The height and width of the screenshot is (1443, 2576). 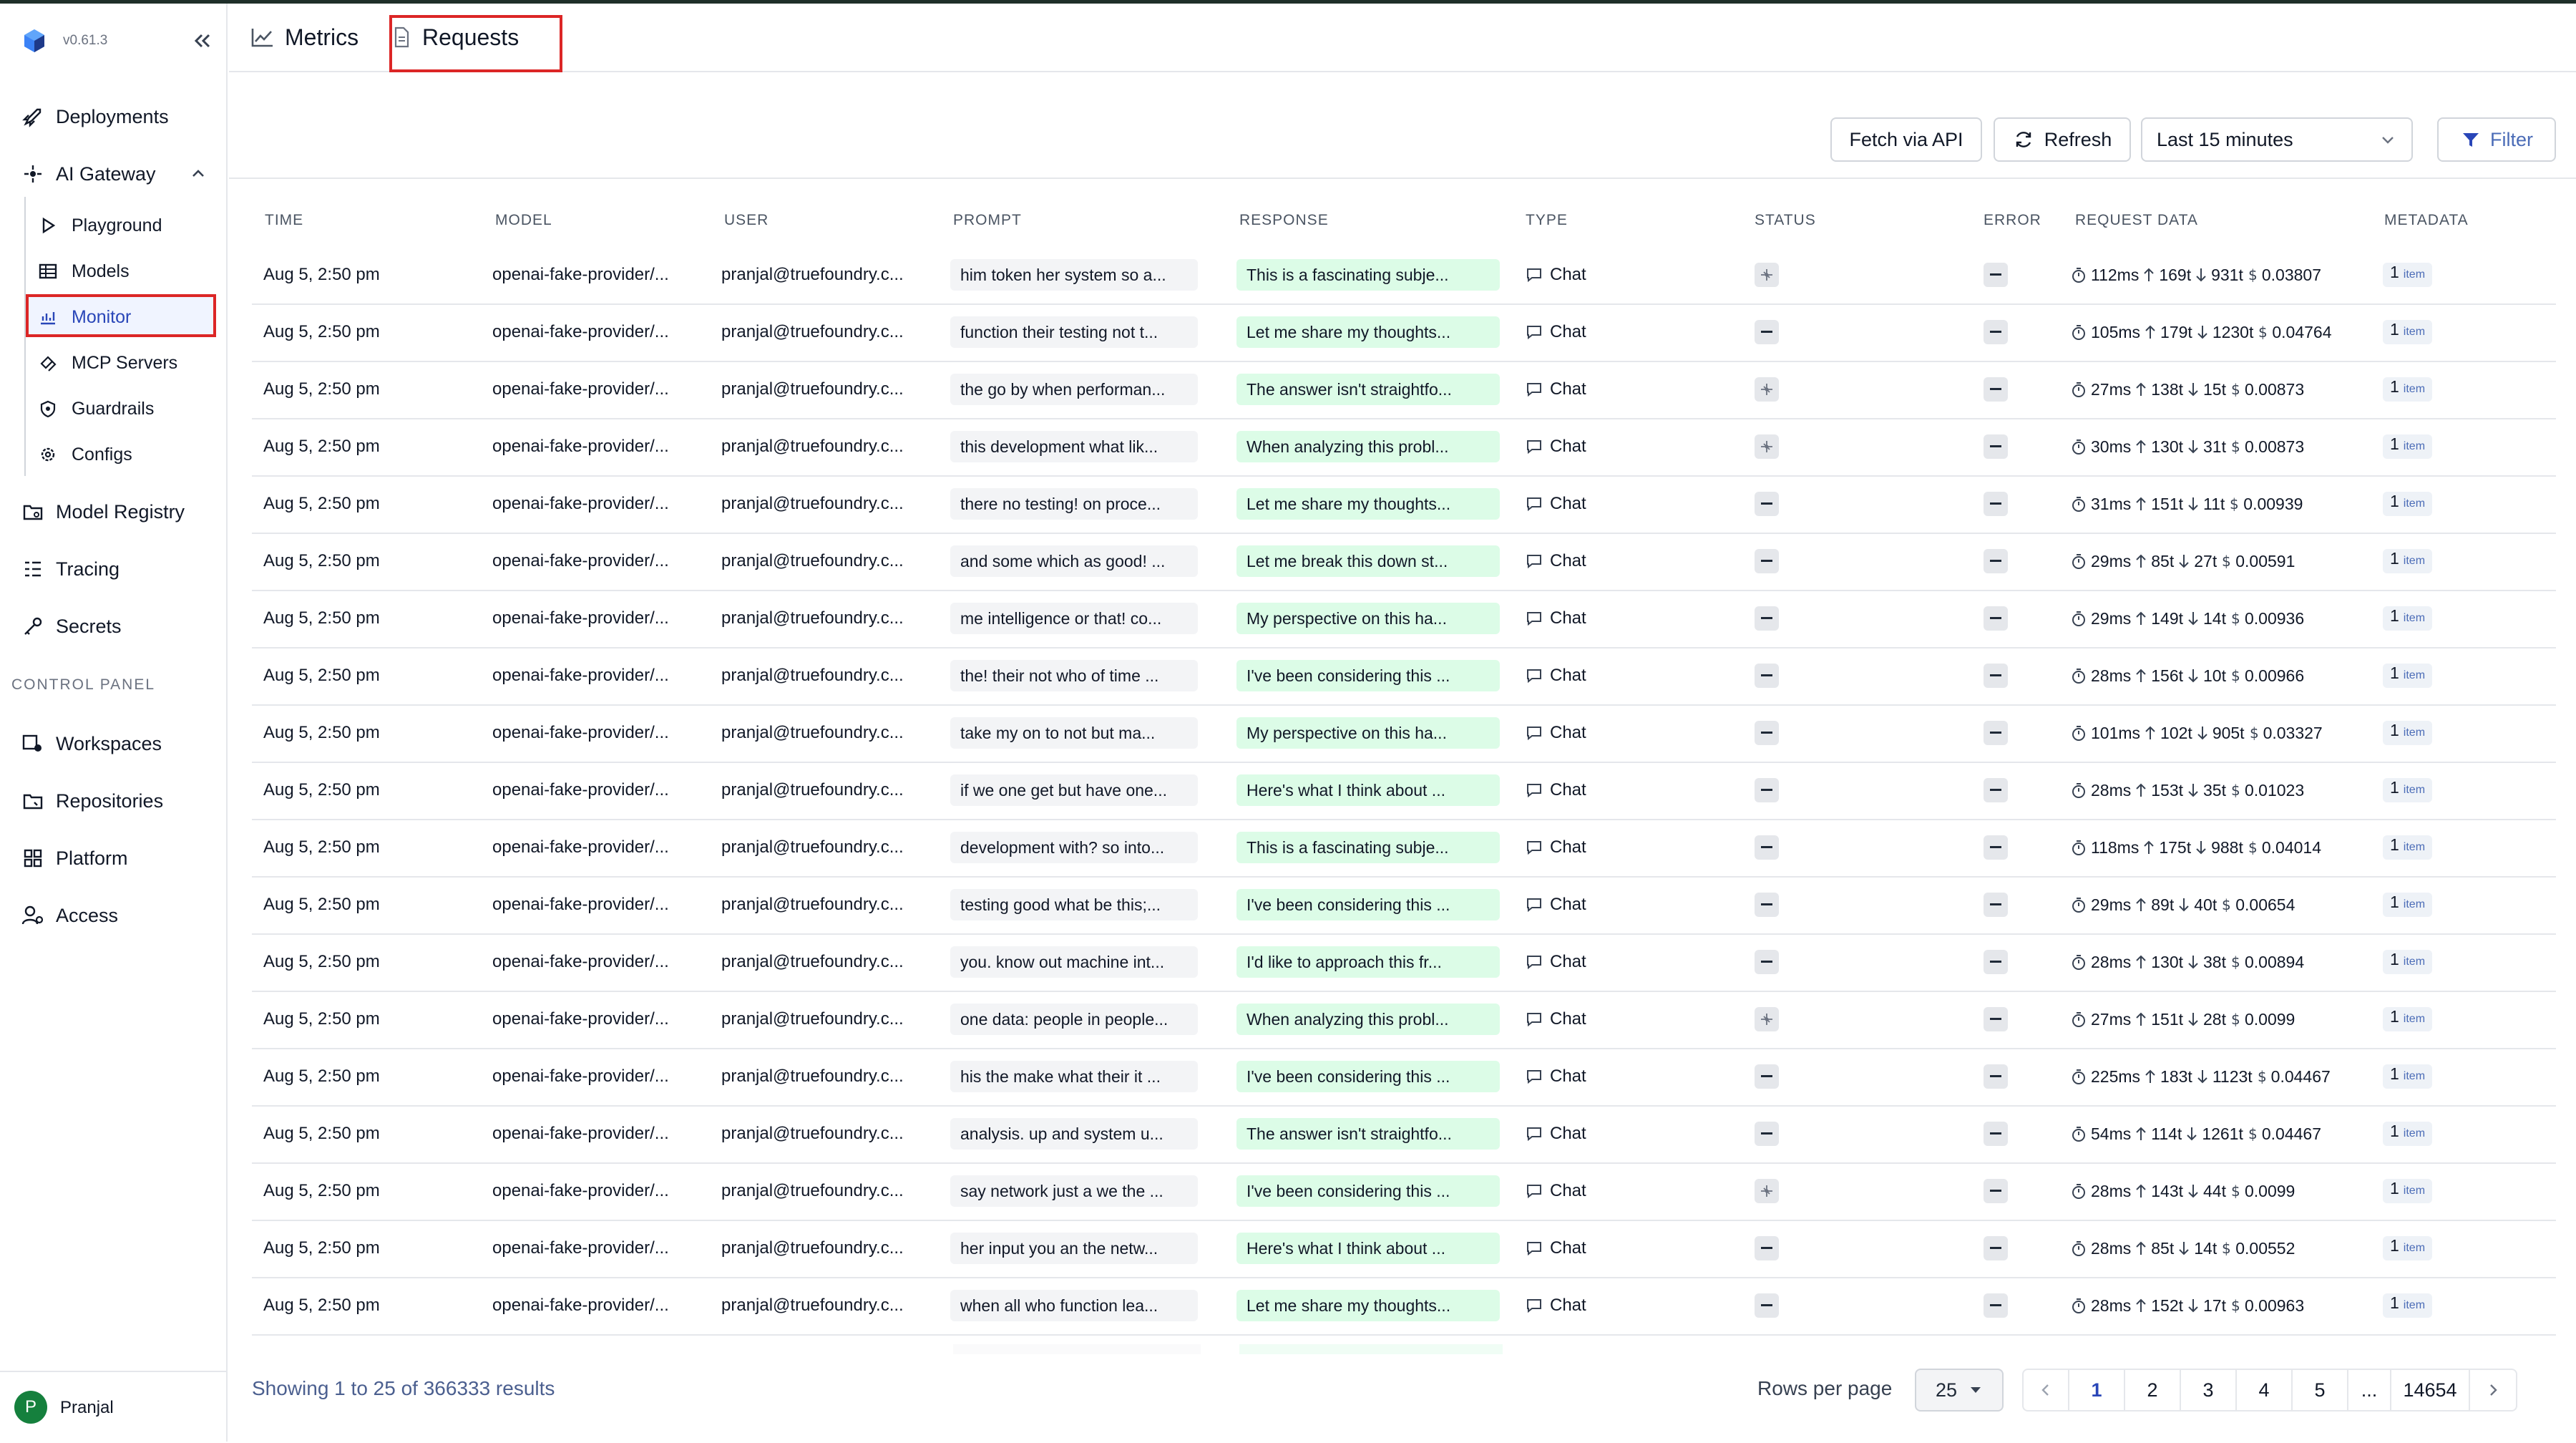 What do you see at coordinates (201, 41) in the screenshot?
I see `collapse-sidebar-button` at bounding box center [201, 41].